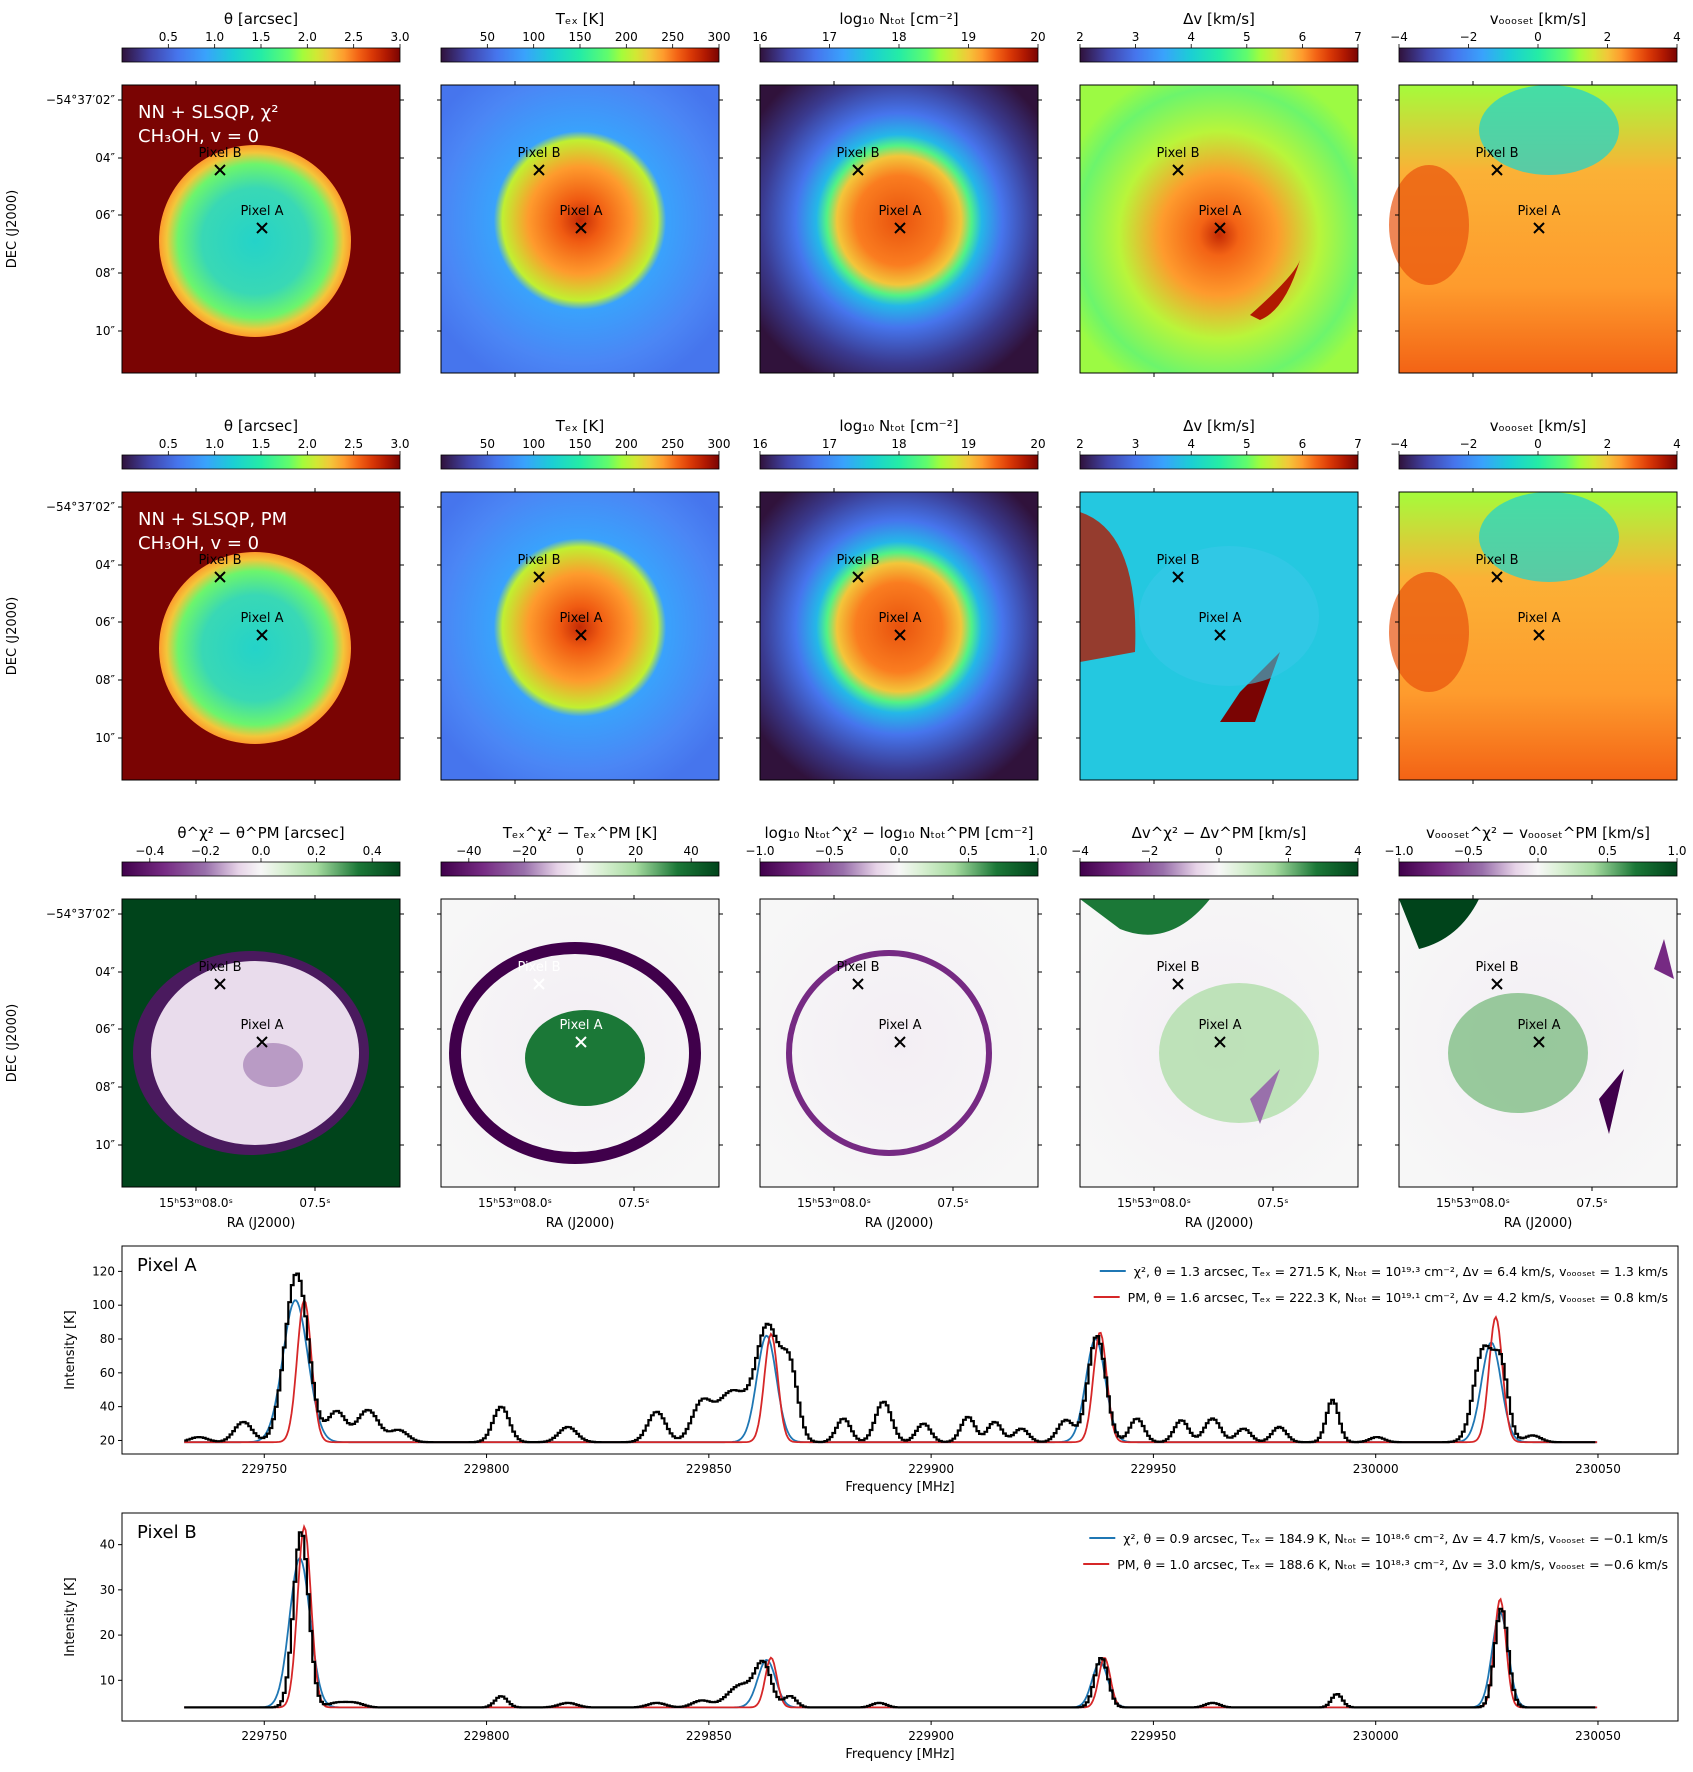  I want to click on colorbar-tick-label: 3, so click(1136, 444).